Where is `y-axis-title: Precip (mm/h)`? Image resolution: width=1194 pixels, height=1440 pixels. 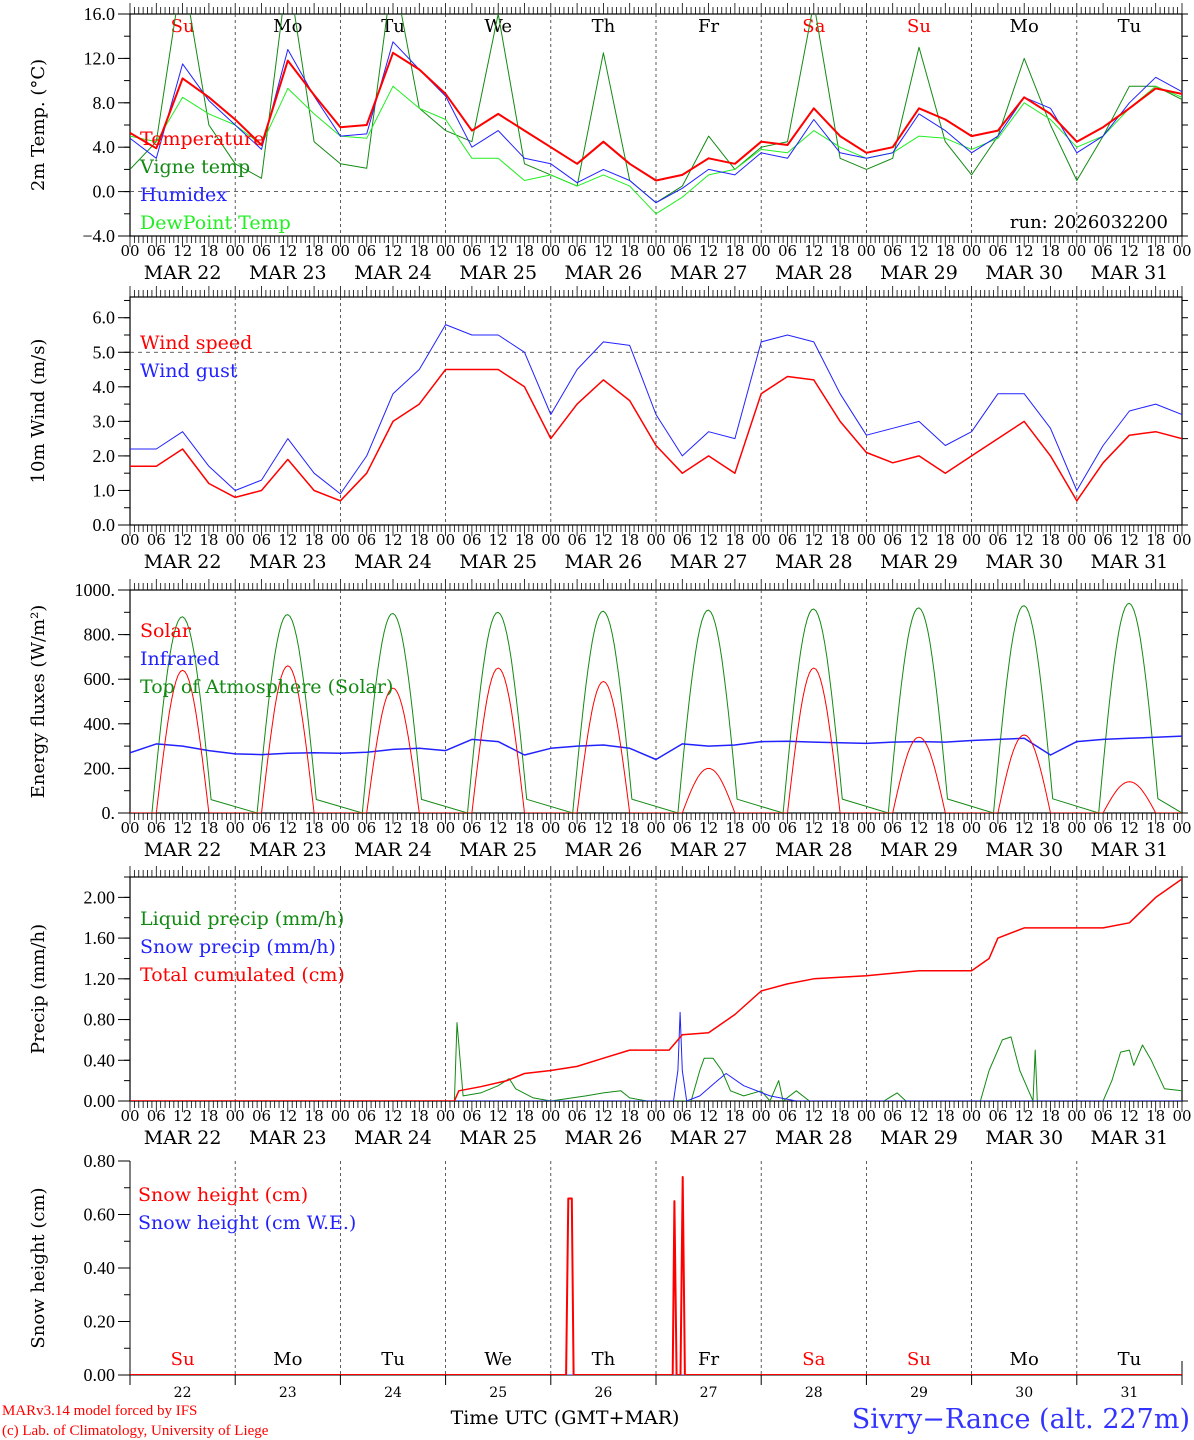
y-axis-title: Precip (mm/h) is located at coordinates (38, 989).